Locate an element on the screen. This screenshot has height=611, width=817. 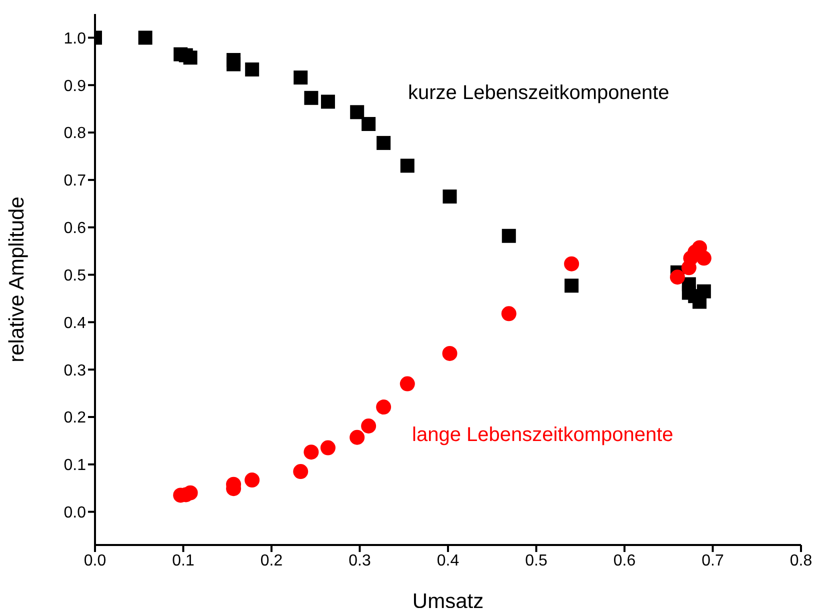
x-tick-label: 0.6 is located at coordinates (624, 561).